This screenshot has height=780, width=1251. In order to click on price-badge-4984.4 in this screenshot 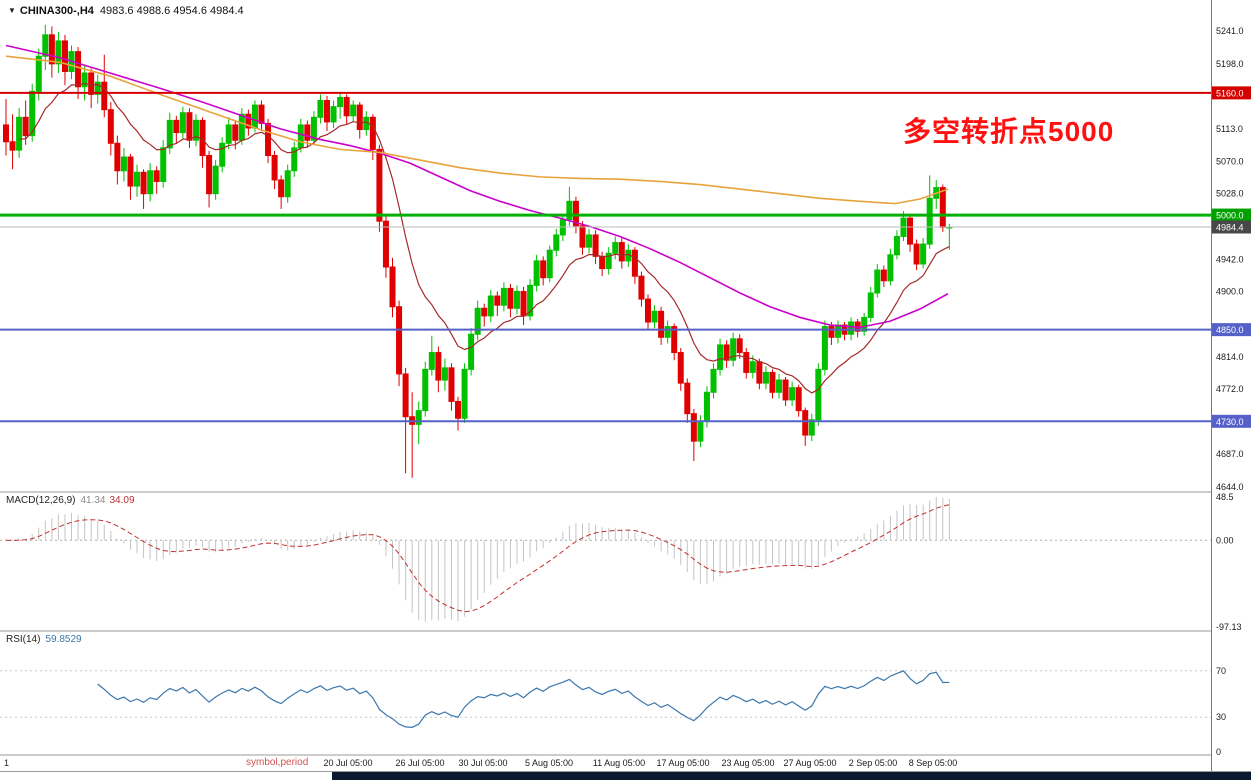, I will do `click(1231, 227)`.